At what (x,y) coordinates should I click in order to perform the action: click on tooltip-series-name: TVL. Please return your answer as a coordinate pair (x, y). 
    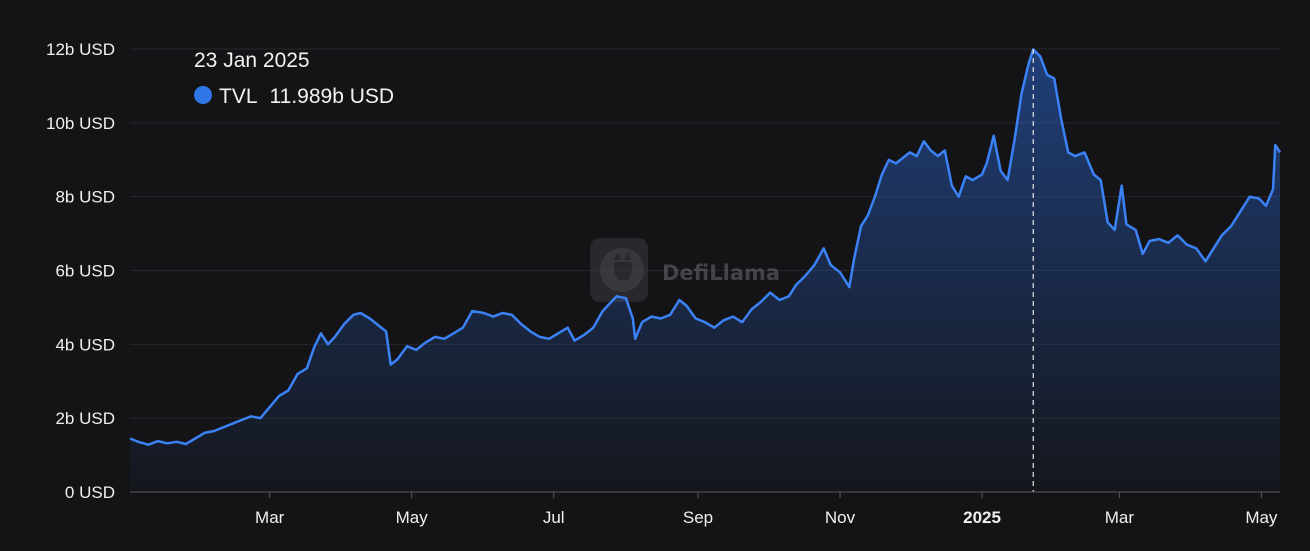
    Looking at the image, I should click on (238, 96).